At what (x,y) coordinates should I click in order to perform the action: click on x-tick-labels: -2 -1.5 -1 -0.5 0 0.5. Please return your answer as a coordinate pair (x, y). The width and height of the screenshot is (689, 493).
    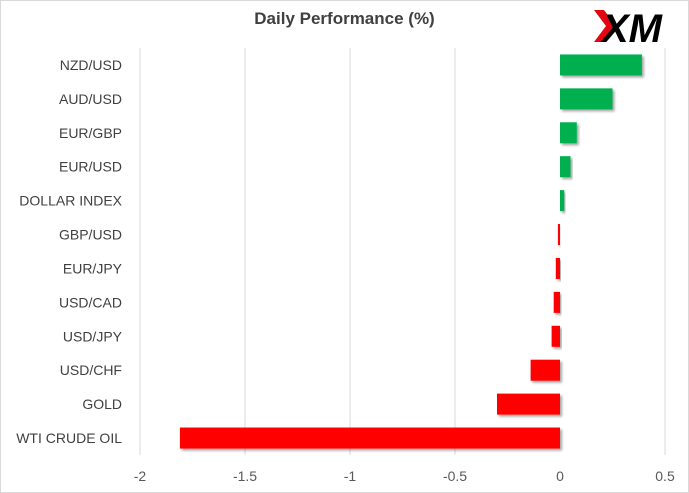
    Looking at the image, I should click on (404, 476).